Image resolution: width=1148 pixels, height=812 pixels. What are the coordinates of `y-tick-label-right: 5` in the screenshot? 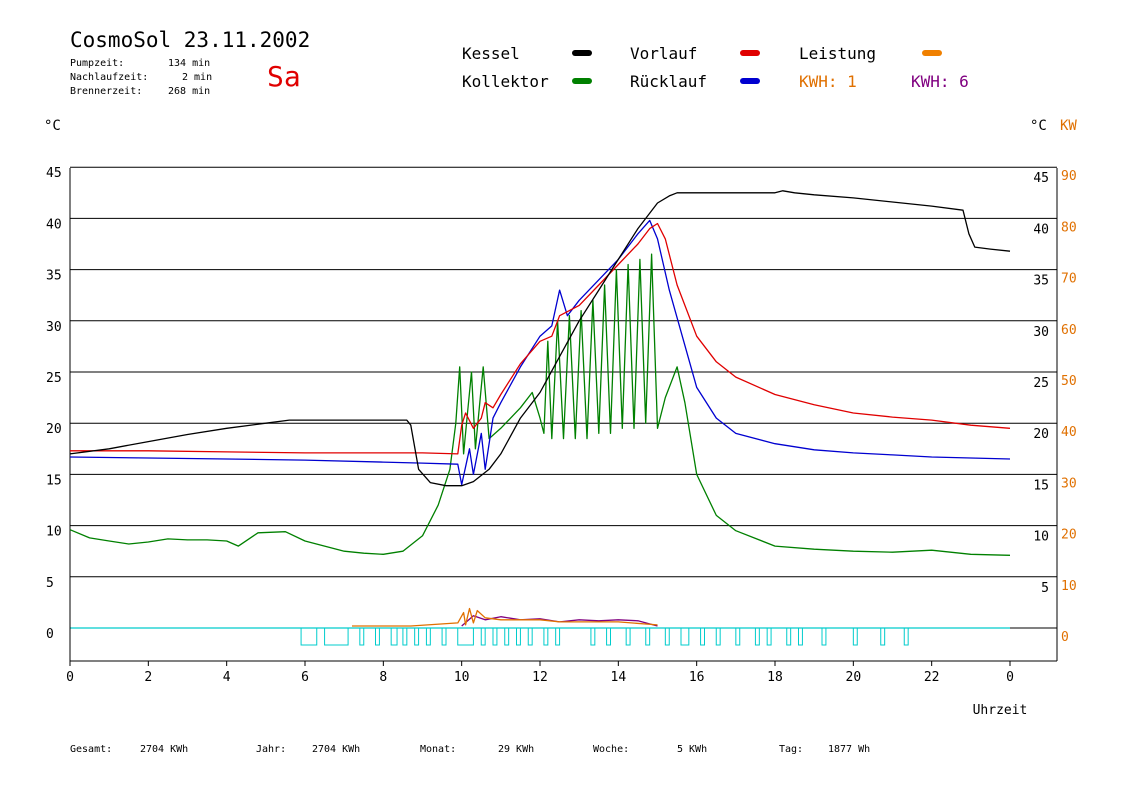 It's located at (1045, 588).